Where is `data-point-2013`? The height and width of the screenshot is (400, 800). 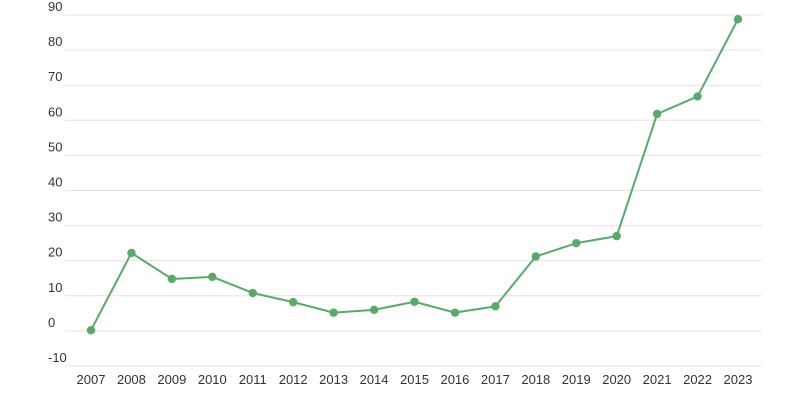 data-point-2013 is located at coordinates (333, 312).